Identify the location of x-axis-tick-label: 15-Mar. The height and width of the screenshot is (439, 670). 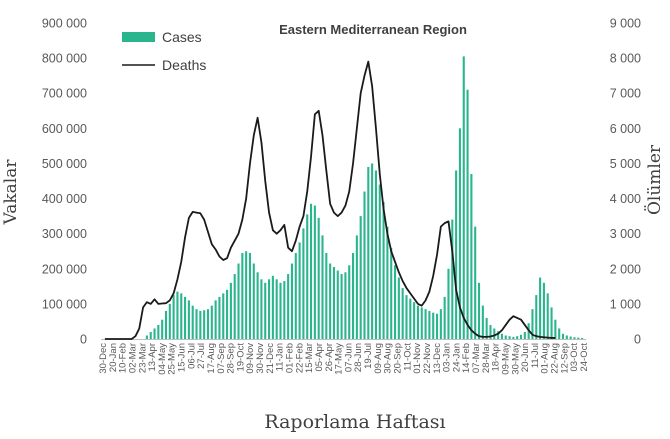
(309, 358).